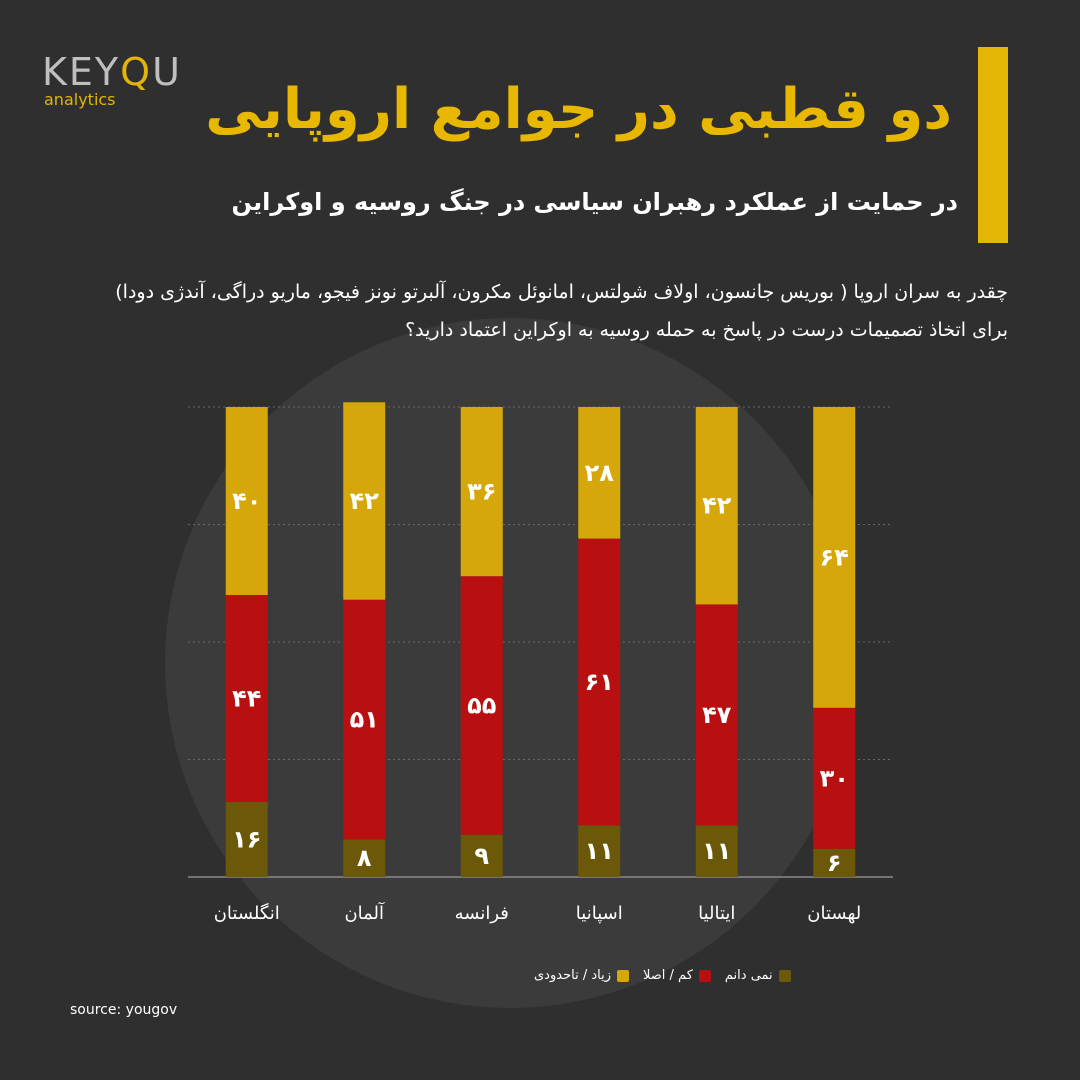  I want to click on legend-item-dontknow: نمی دانم, so click(758, 975).